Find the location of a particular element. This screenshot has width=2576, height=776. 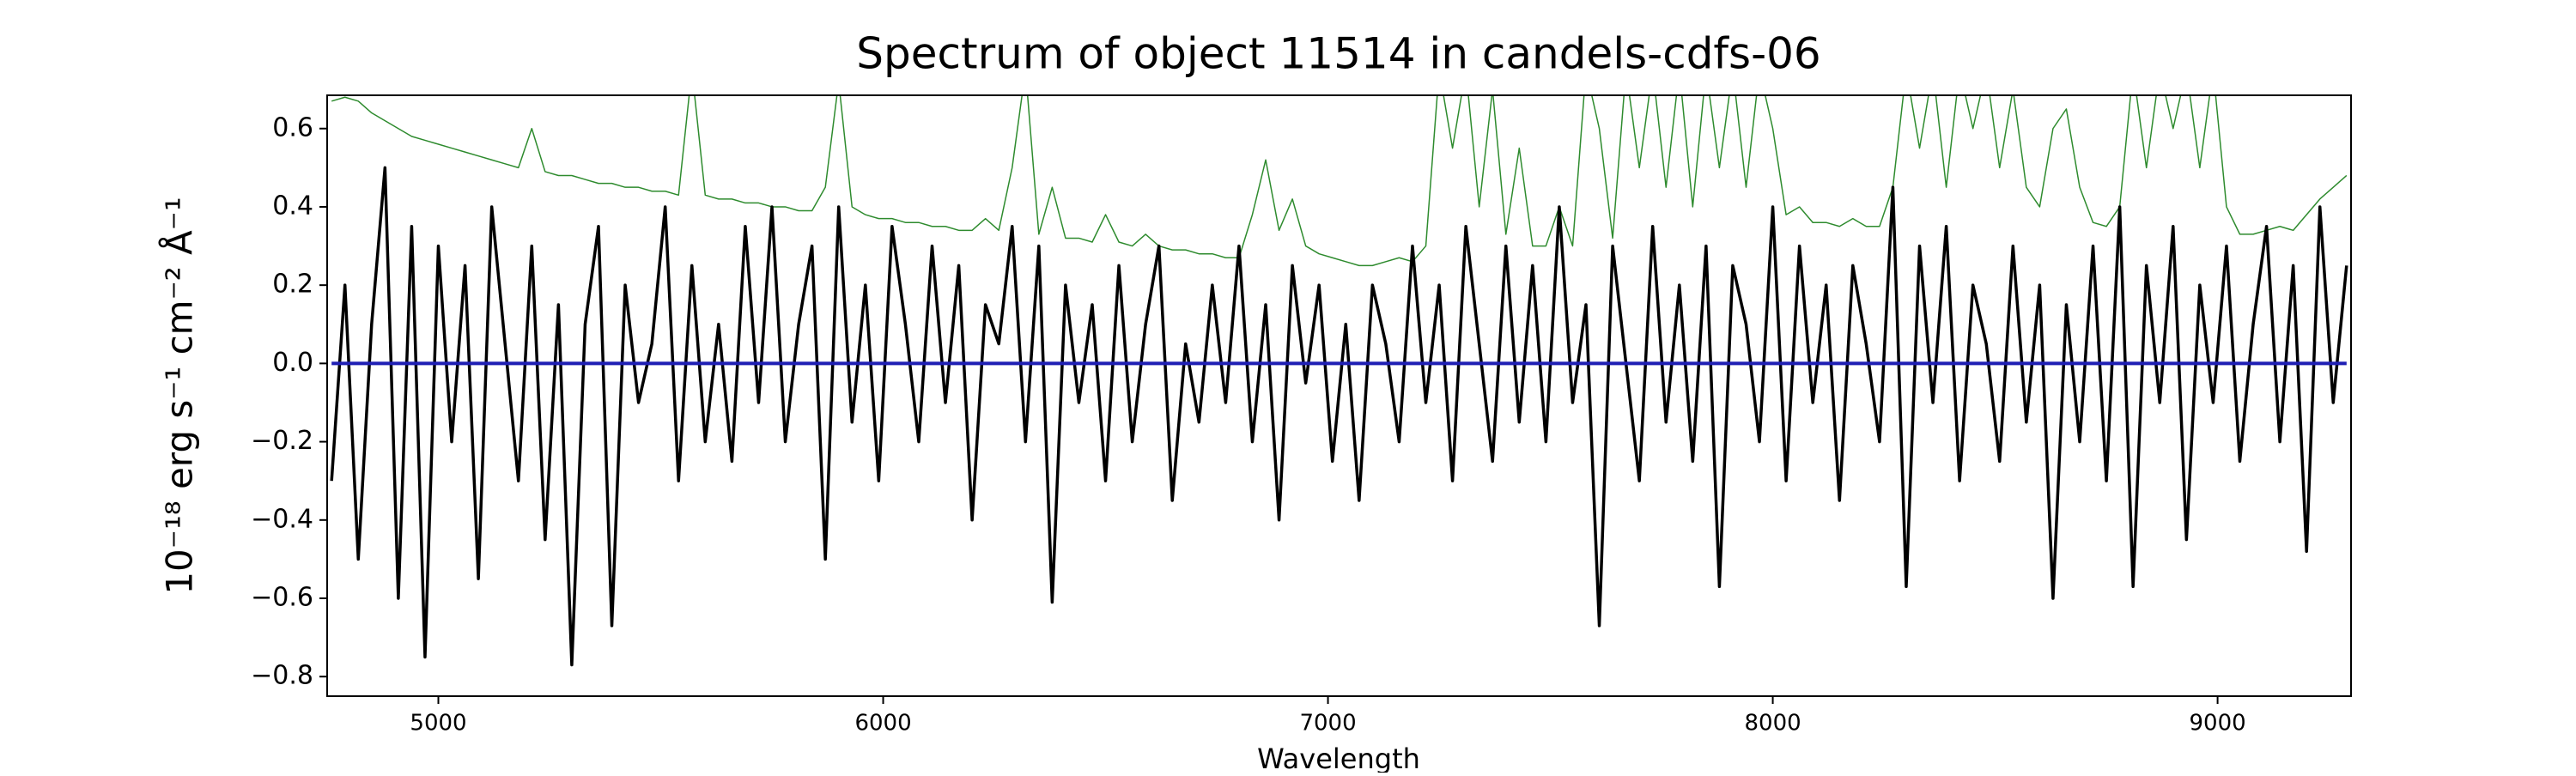

x-tick-label: 6000 is located at coordinates (882, 724).